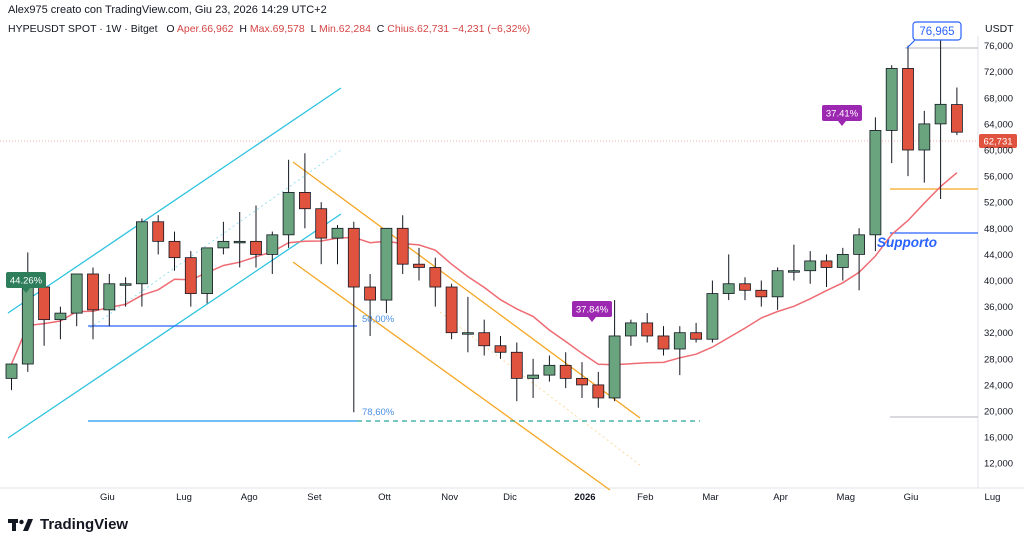 This screenshot has height=546, width=1024. Describe the element at coordinates (314, 497) in the screenshot. I see `time-tick-label: Set` at that location.